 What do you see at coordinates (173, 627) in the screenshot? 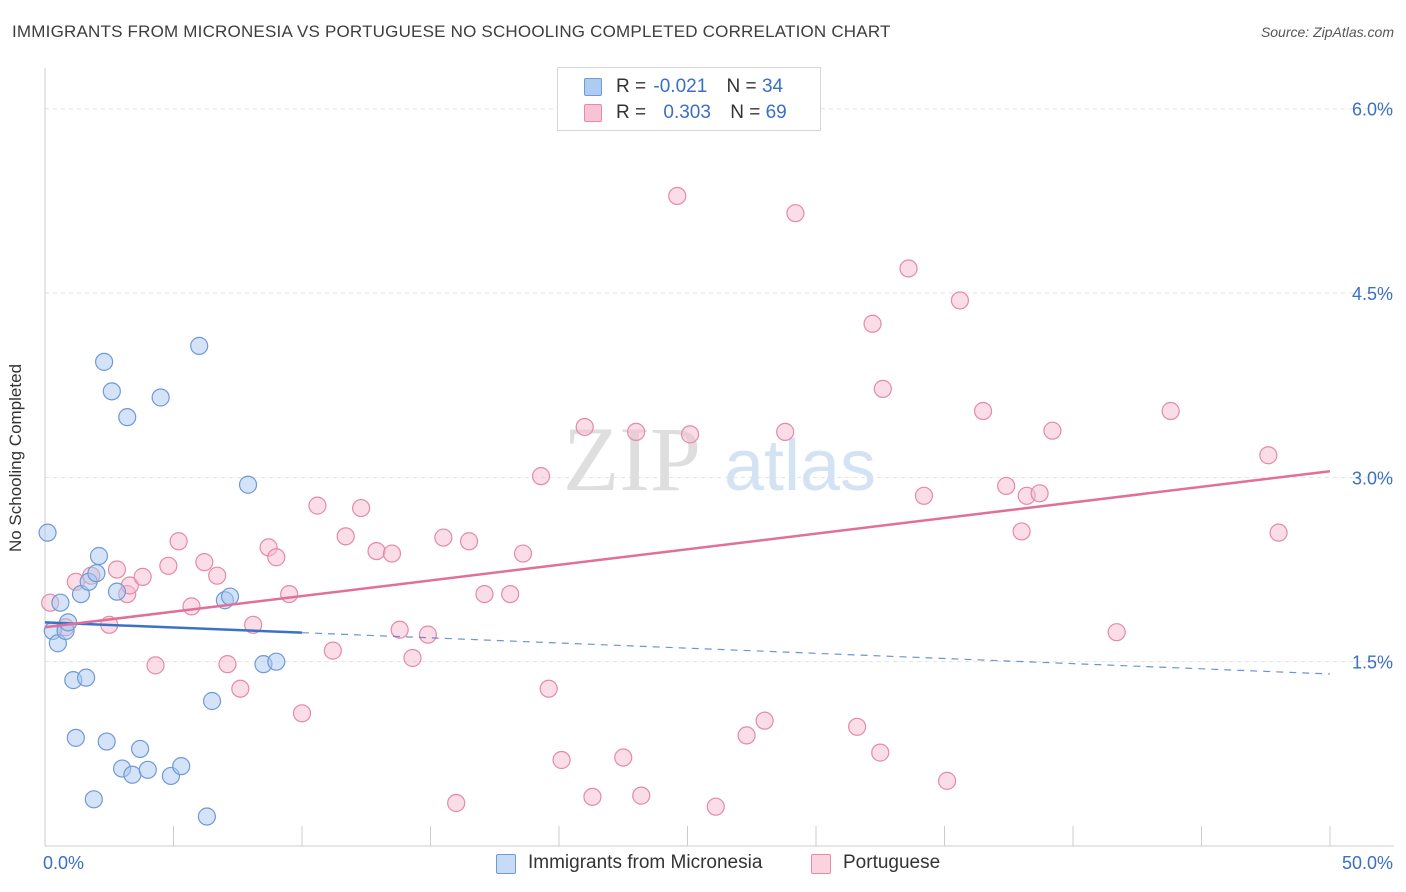
I see `micronesia-trend-line` at bounding box center [173, 627].